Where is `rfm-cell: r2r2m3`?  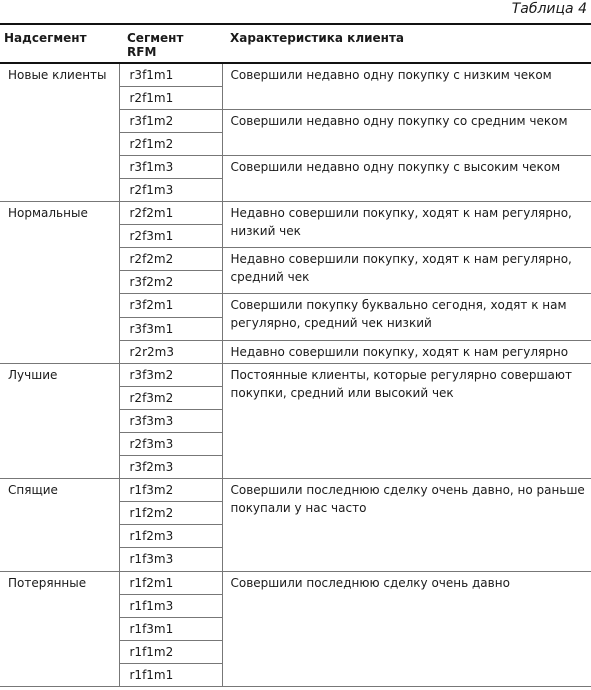 rfm-cell: r2r2m3 is located at coordinates (170, 351).